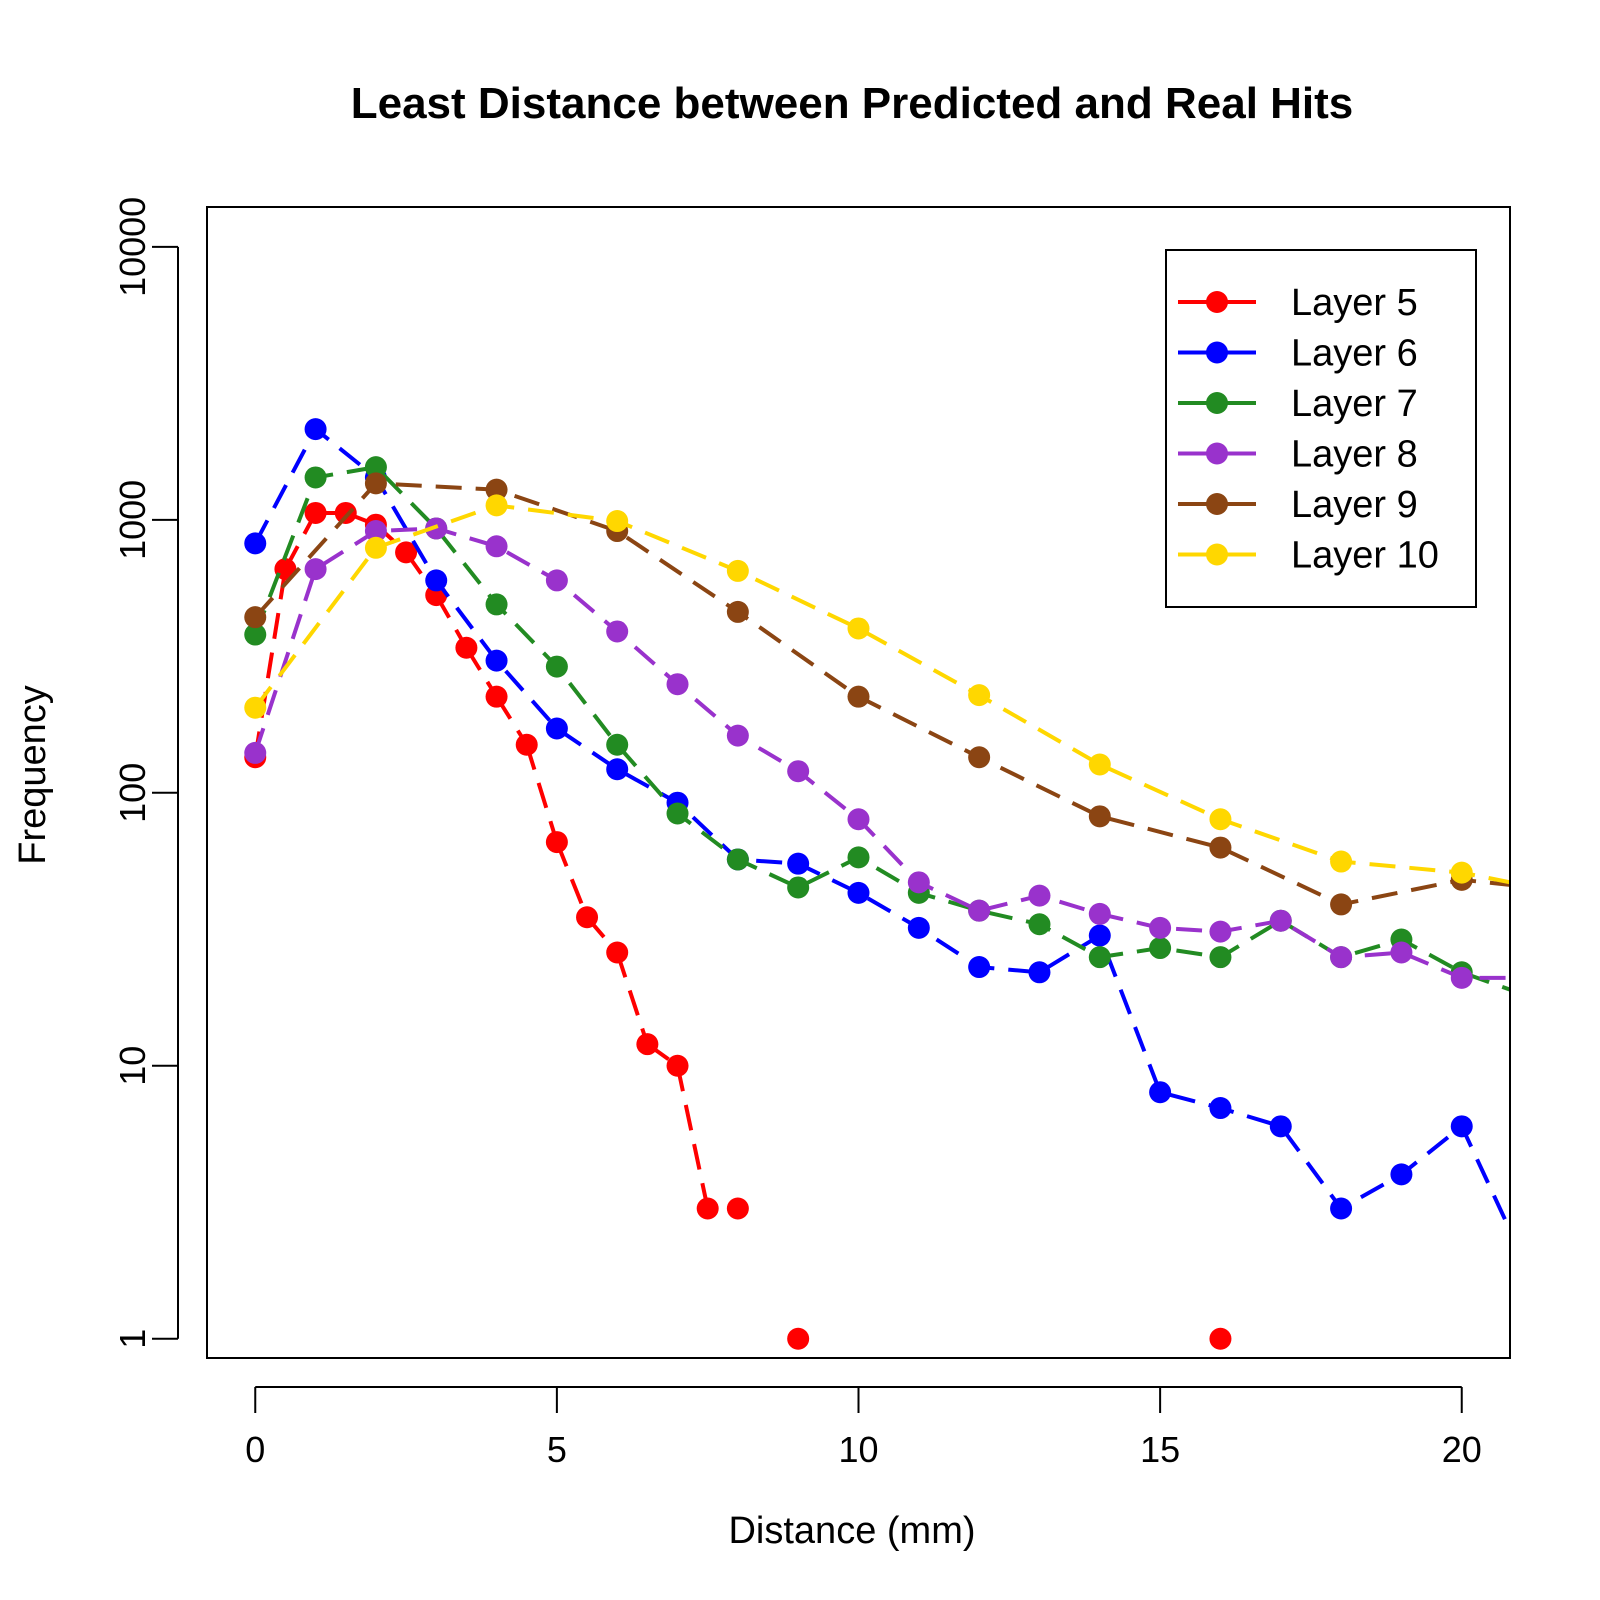  I want to click on y-tick-label: 1, so click(132, 1339).